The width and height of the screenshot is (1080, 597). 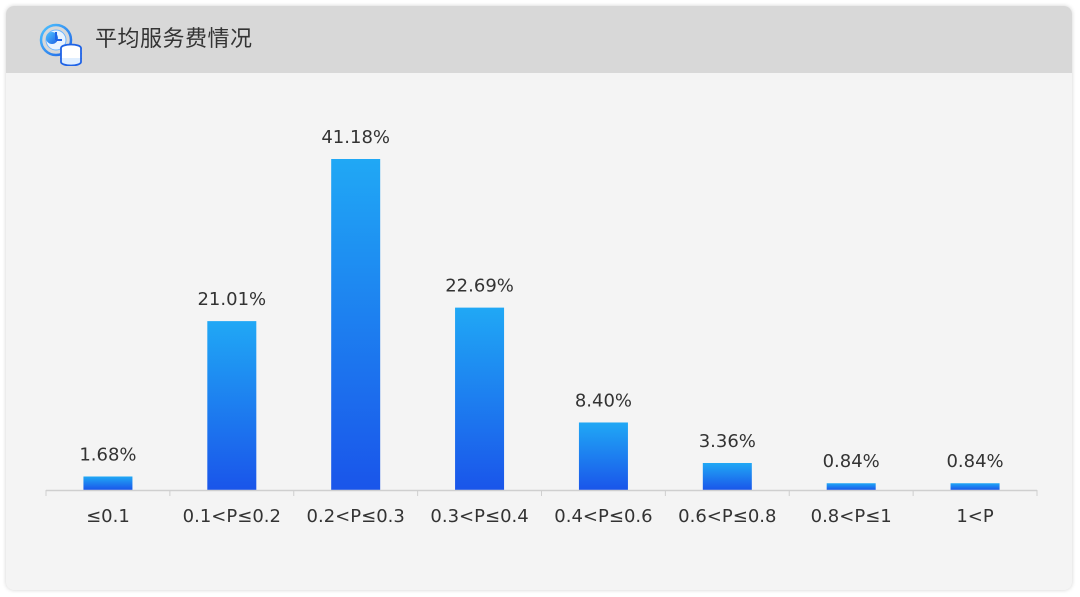 What do you see at coordinates (603, 400) in the screenshot?
I see `data-label: 8.40%` at bounding box center [603, 400].